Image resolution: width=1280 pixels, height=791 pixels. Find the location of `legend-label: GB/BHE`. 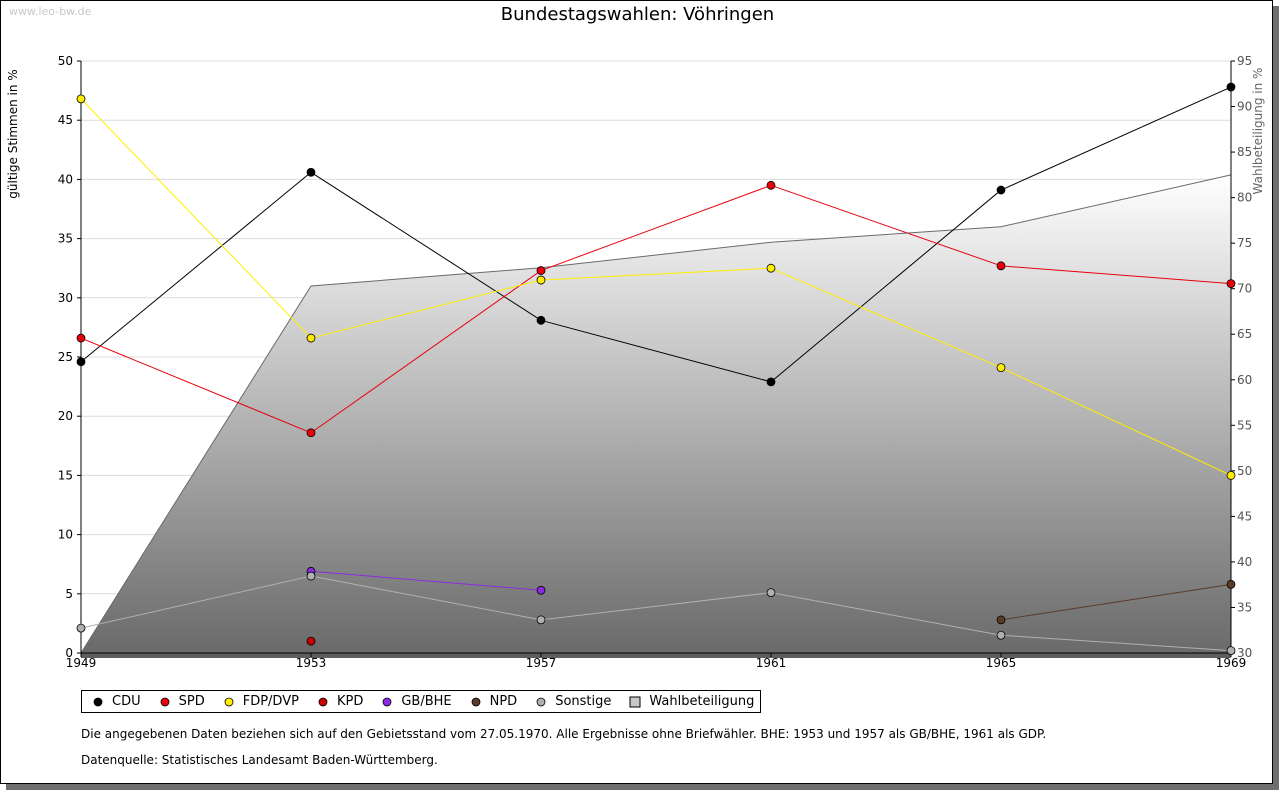

legend-label: GB/BHE is located at coordinates (426, 701).